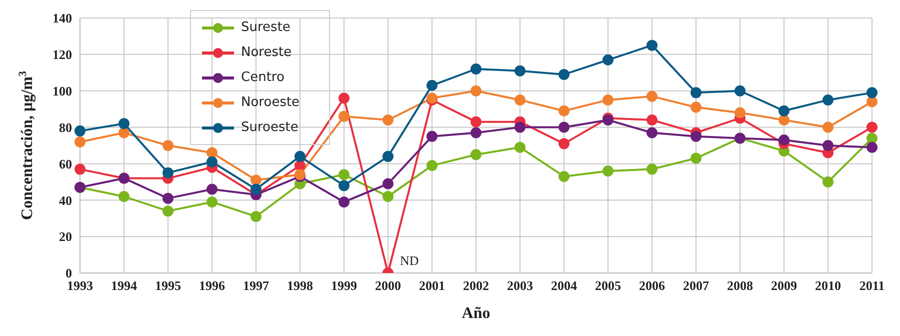 Image resolution: width=900 pixels, height=336 pixels. Describe the element at coordinates (168, 286) in the screenshot. I see `x-tick-label: 1995` at that location.